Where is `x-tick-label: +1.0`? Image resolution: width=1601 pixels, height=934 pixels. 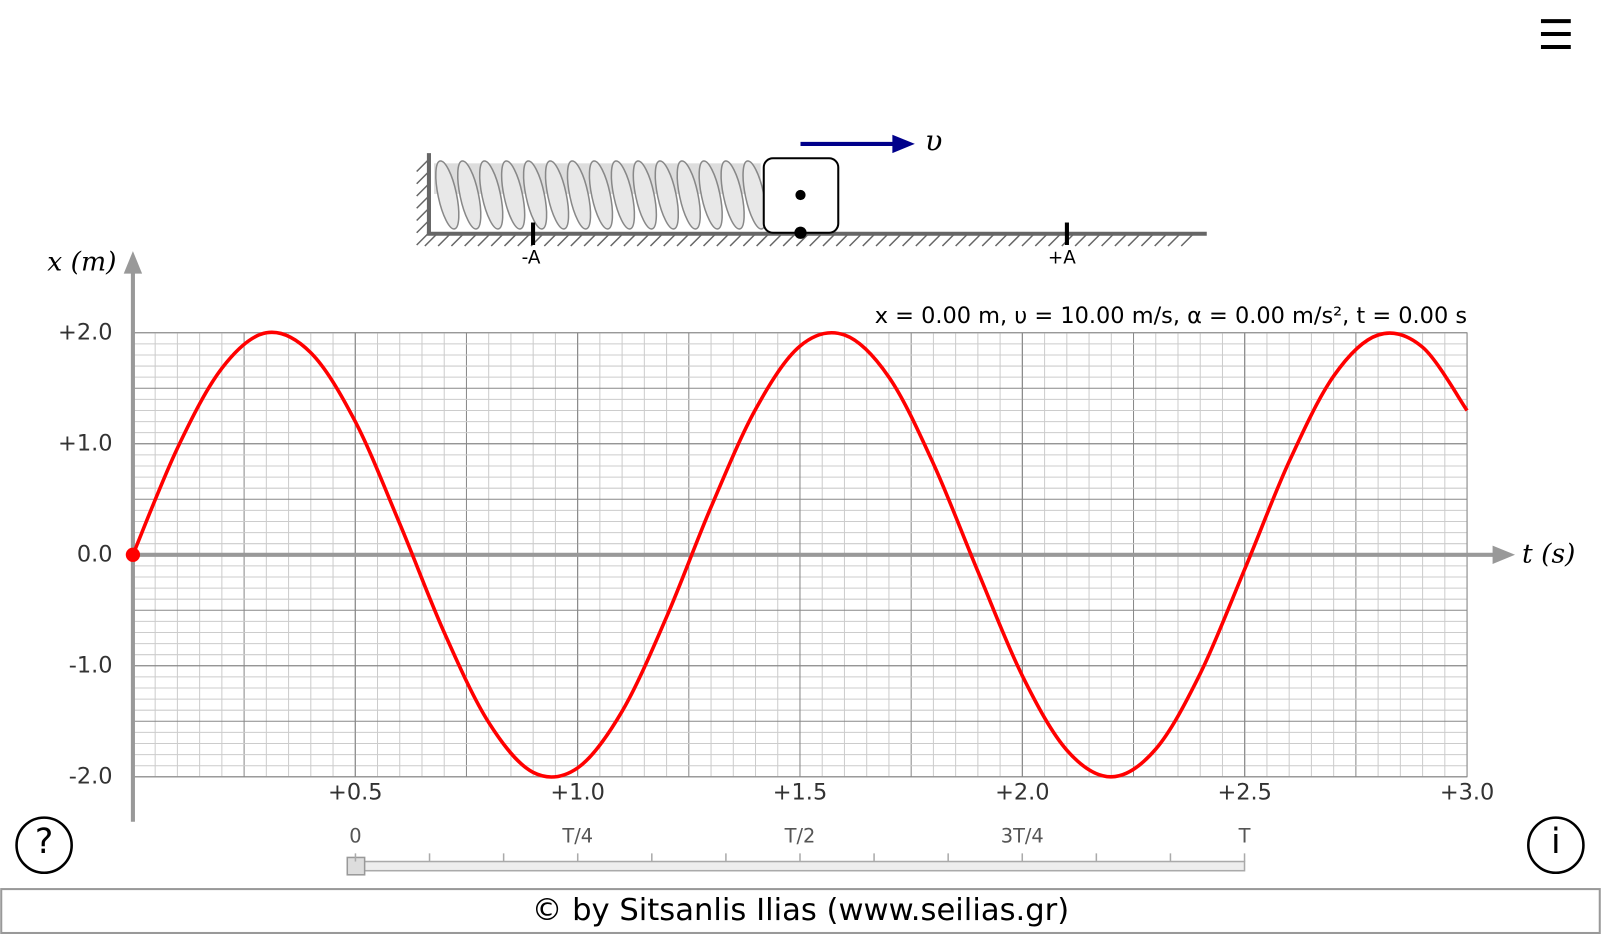 x-tick-label: +1.0 is located at coordinates (577, 793).